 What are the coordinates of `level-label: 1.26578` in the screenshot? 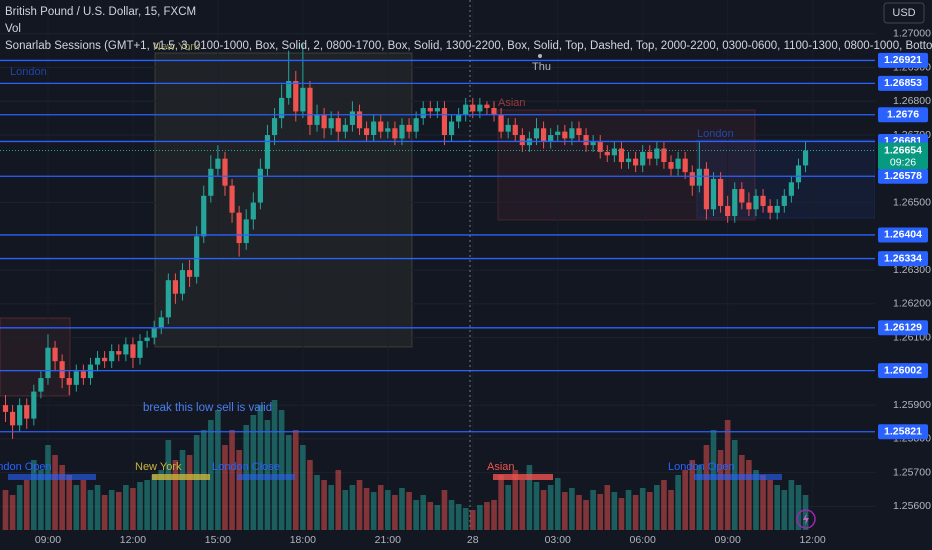 It's located at (903, 176).